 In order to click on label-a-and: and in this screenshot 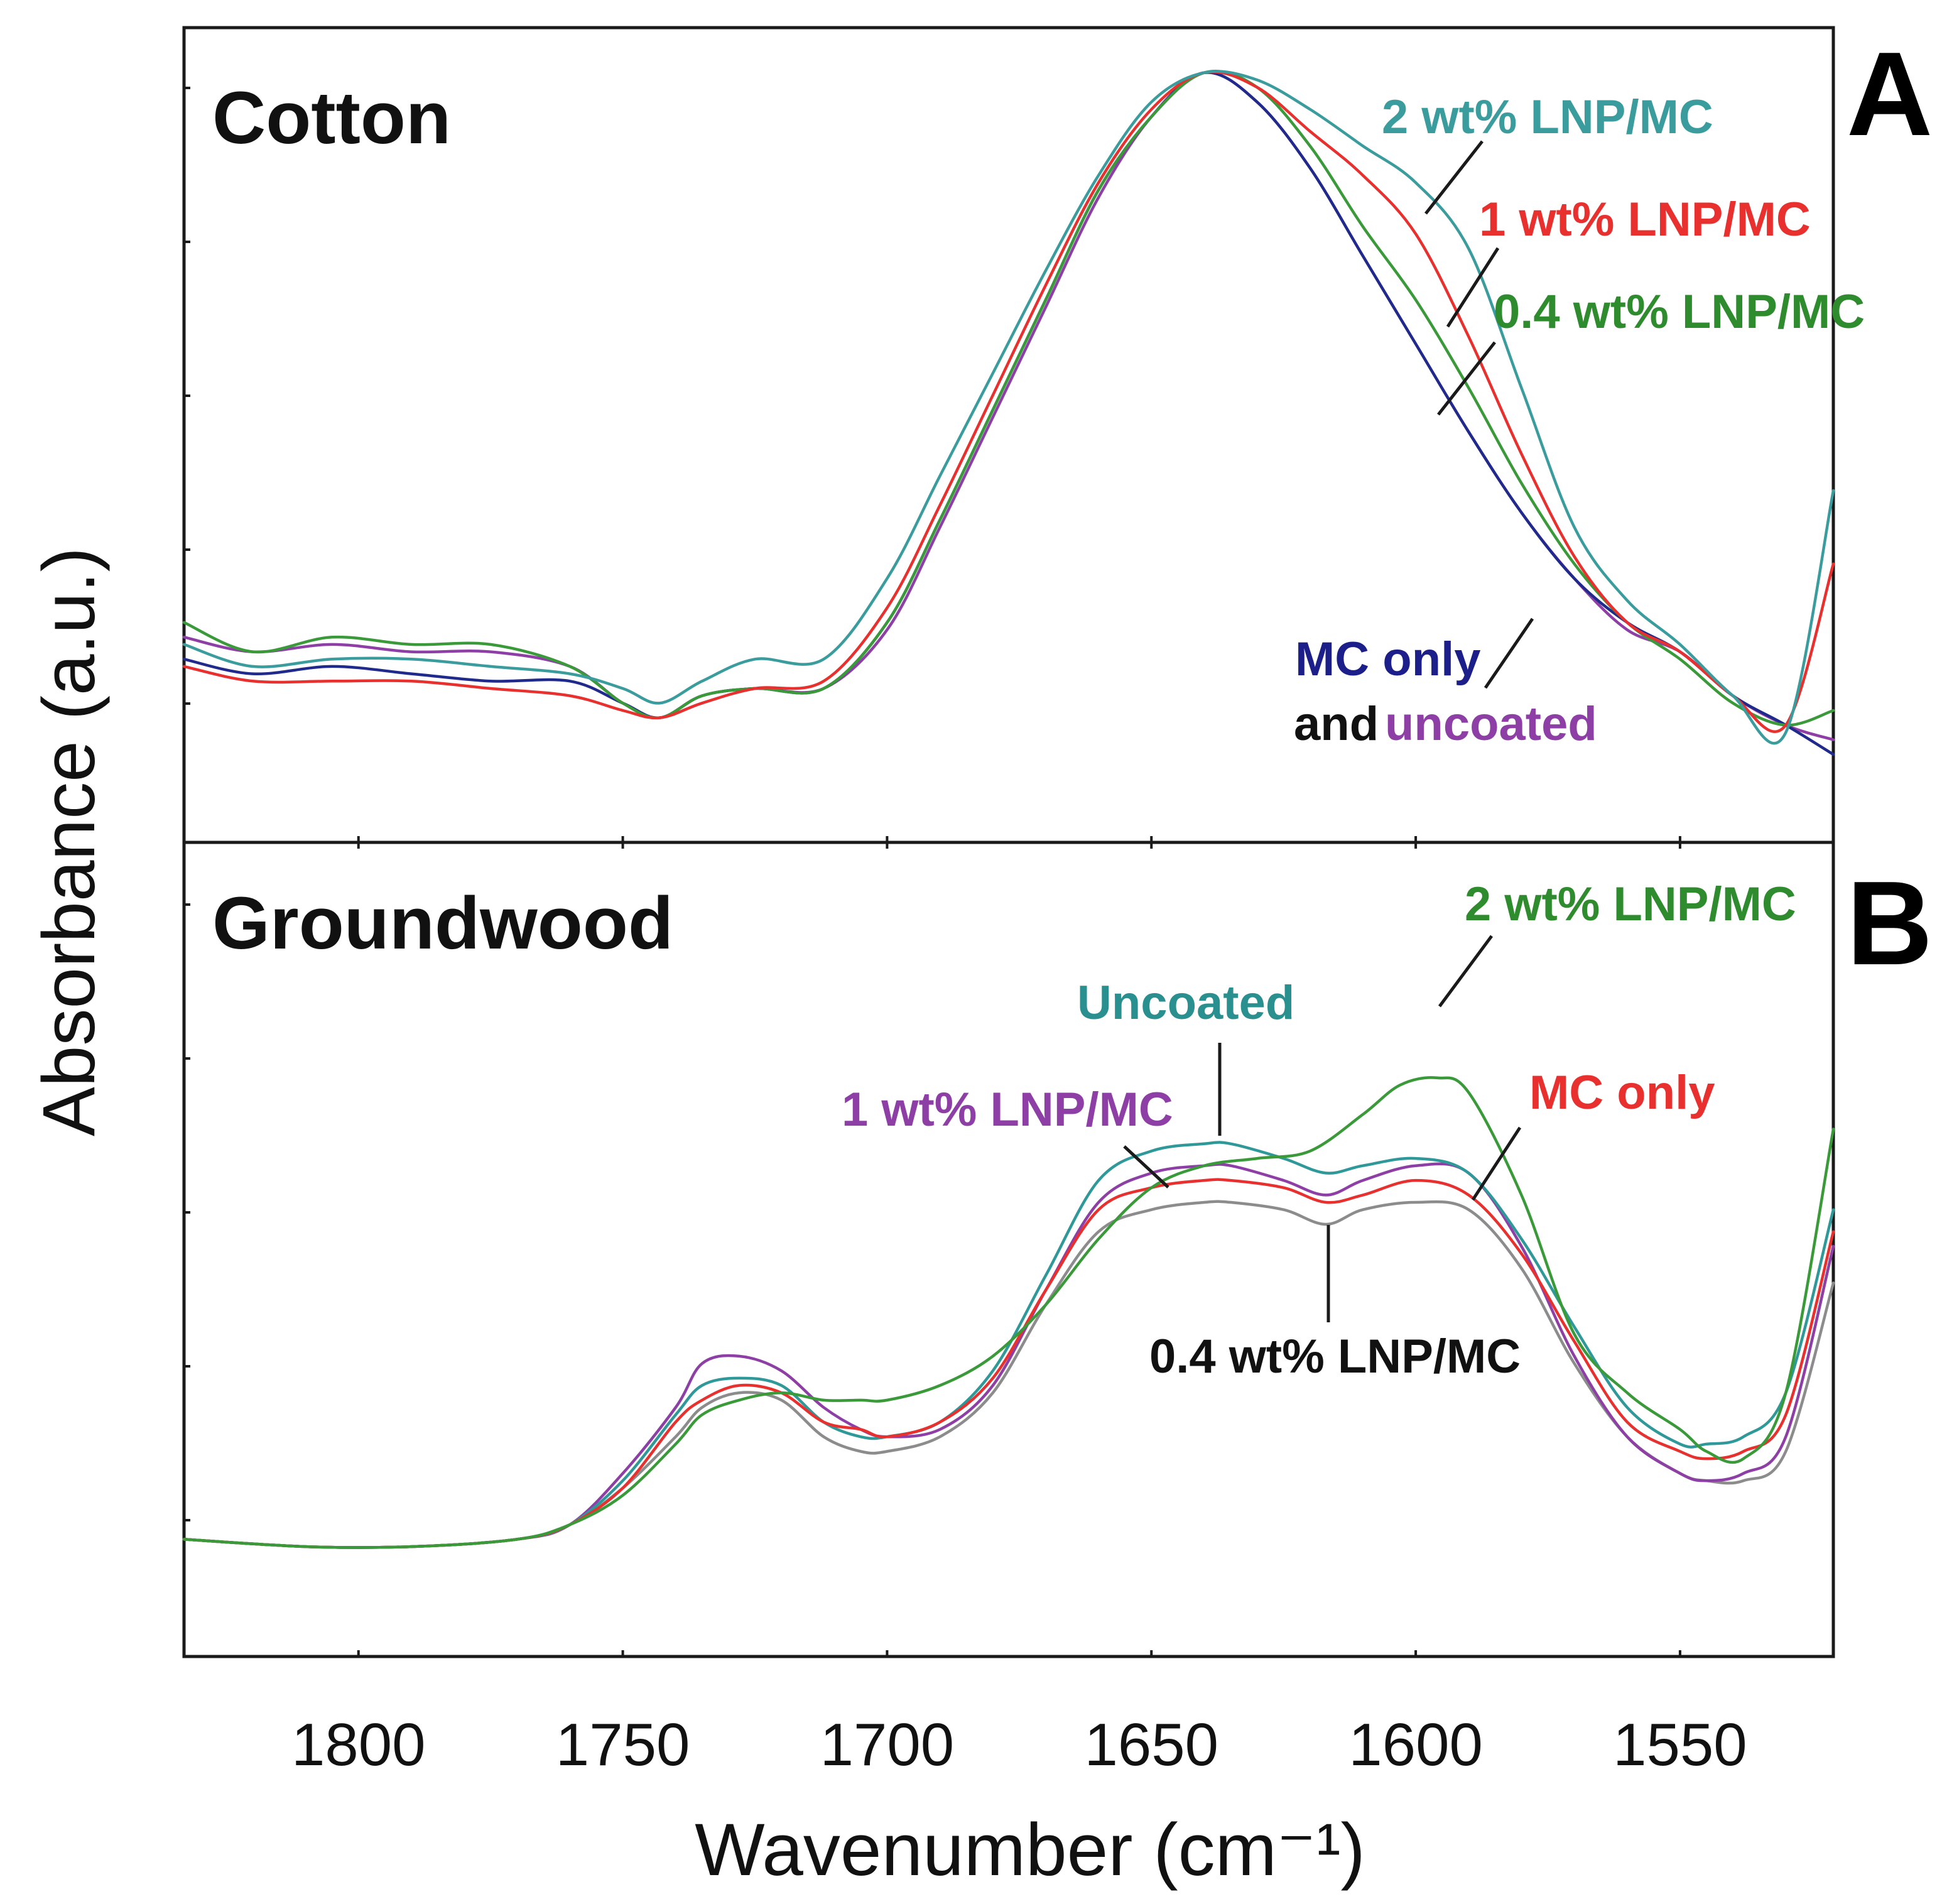, I will do `click(1337, 724)`.